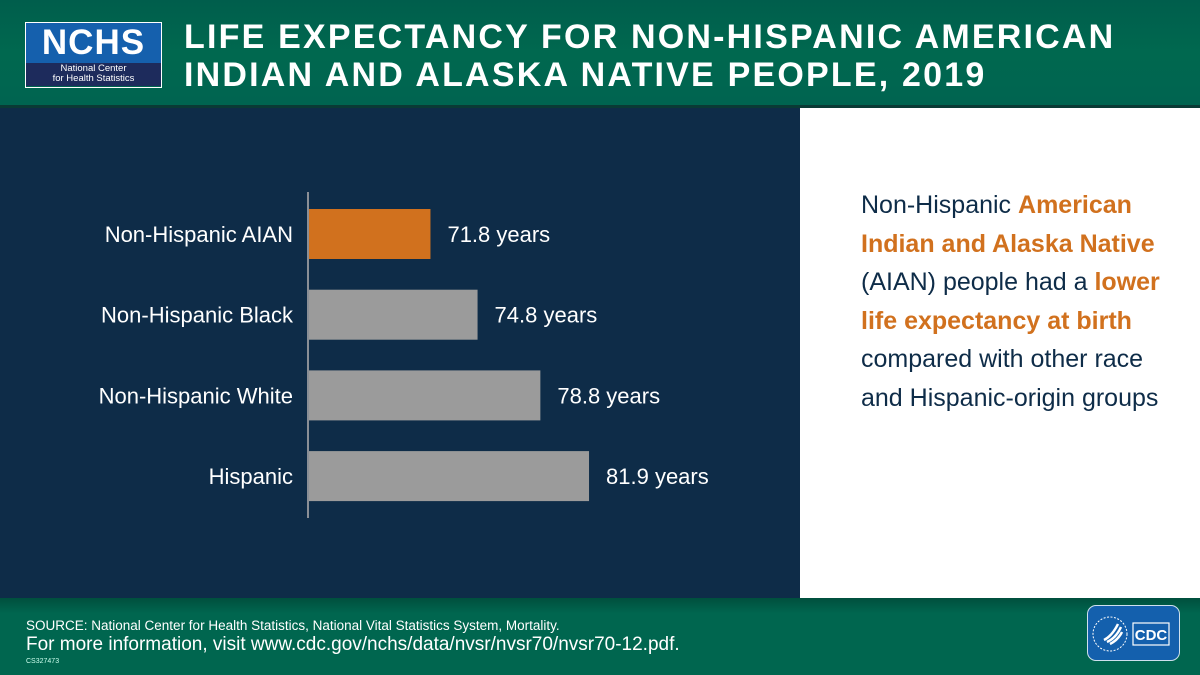  Describe the element at coordinates (978, 282) in the screenshot. I see `msg-part: (AIAN) people had a` at that location.